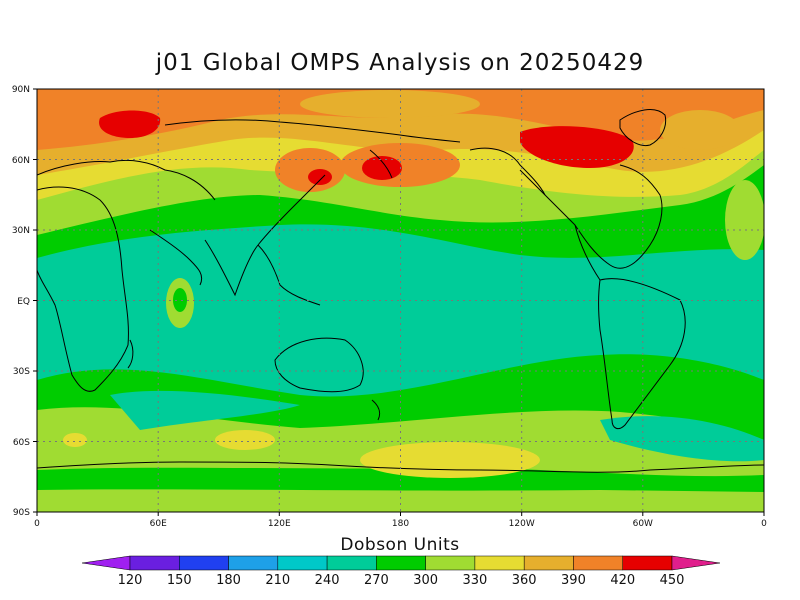  What do you see at coordinates (672, 580) in the screenshot?
I see `colorbar-tick-label: 450` at bounding box center [672, 580].